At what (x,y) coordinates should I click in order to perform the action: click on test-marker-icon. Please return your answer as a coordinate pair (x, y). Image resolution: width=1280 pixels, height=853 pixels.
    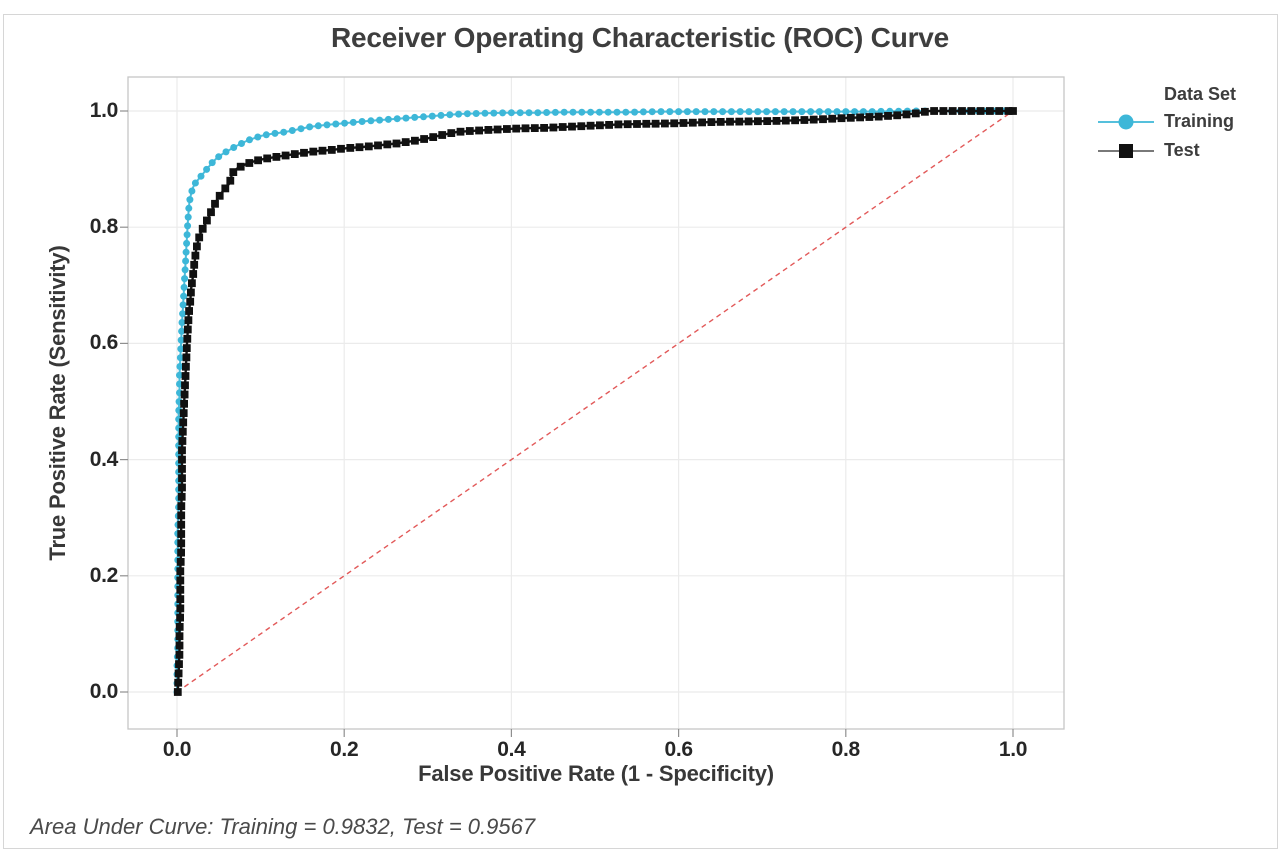
    Looking at the image, I should click on (1126, 150).